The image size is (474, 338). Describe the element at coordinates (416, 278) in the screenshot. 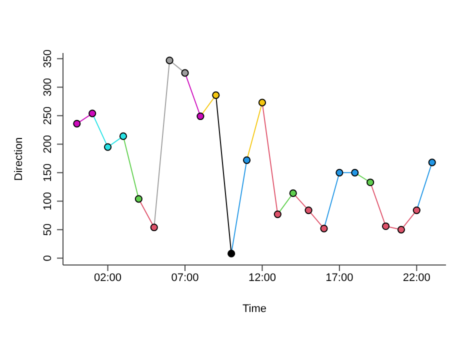

I see `x-tick-label: 22:00` at that location.